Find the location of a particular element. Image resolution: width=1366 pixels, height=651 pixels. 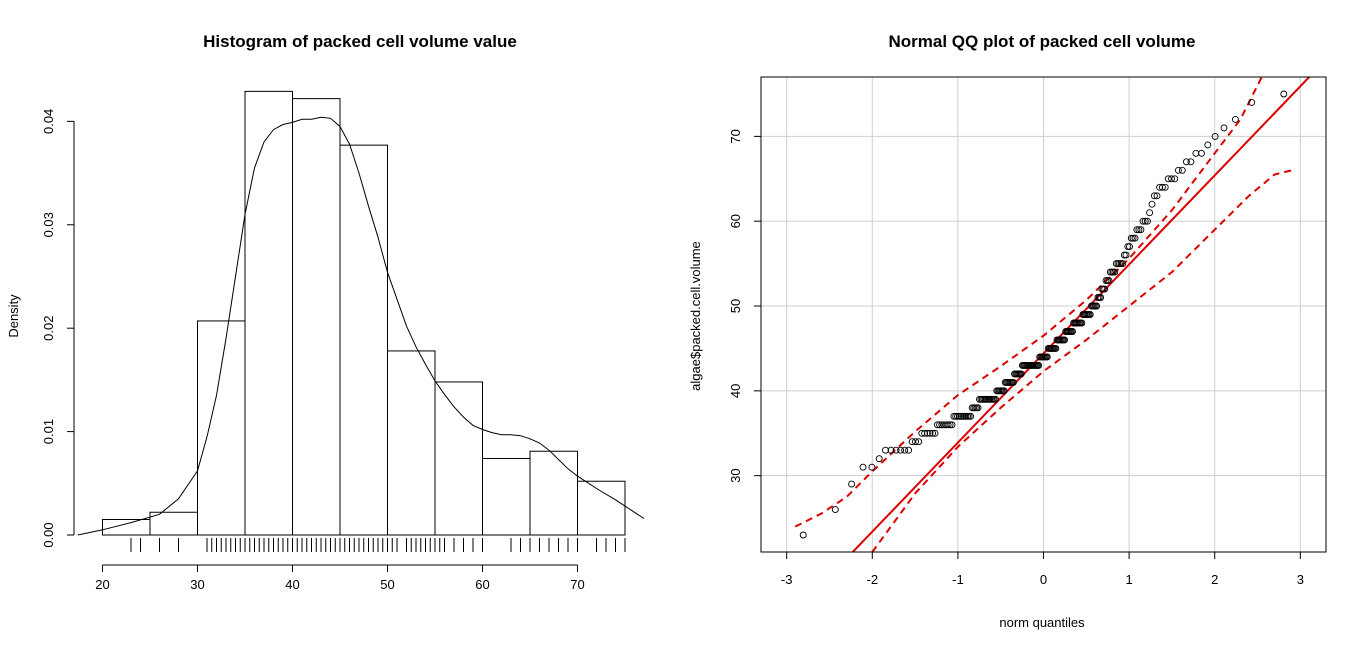

histogram-x-axis: 20 30 40 50 60 70 is located at coordinates (340, 578).